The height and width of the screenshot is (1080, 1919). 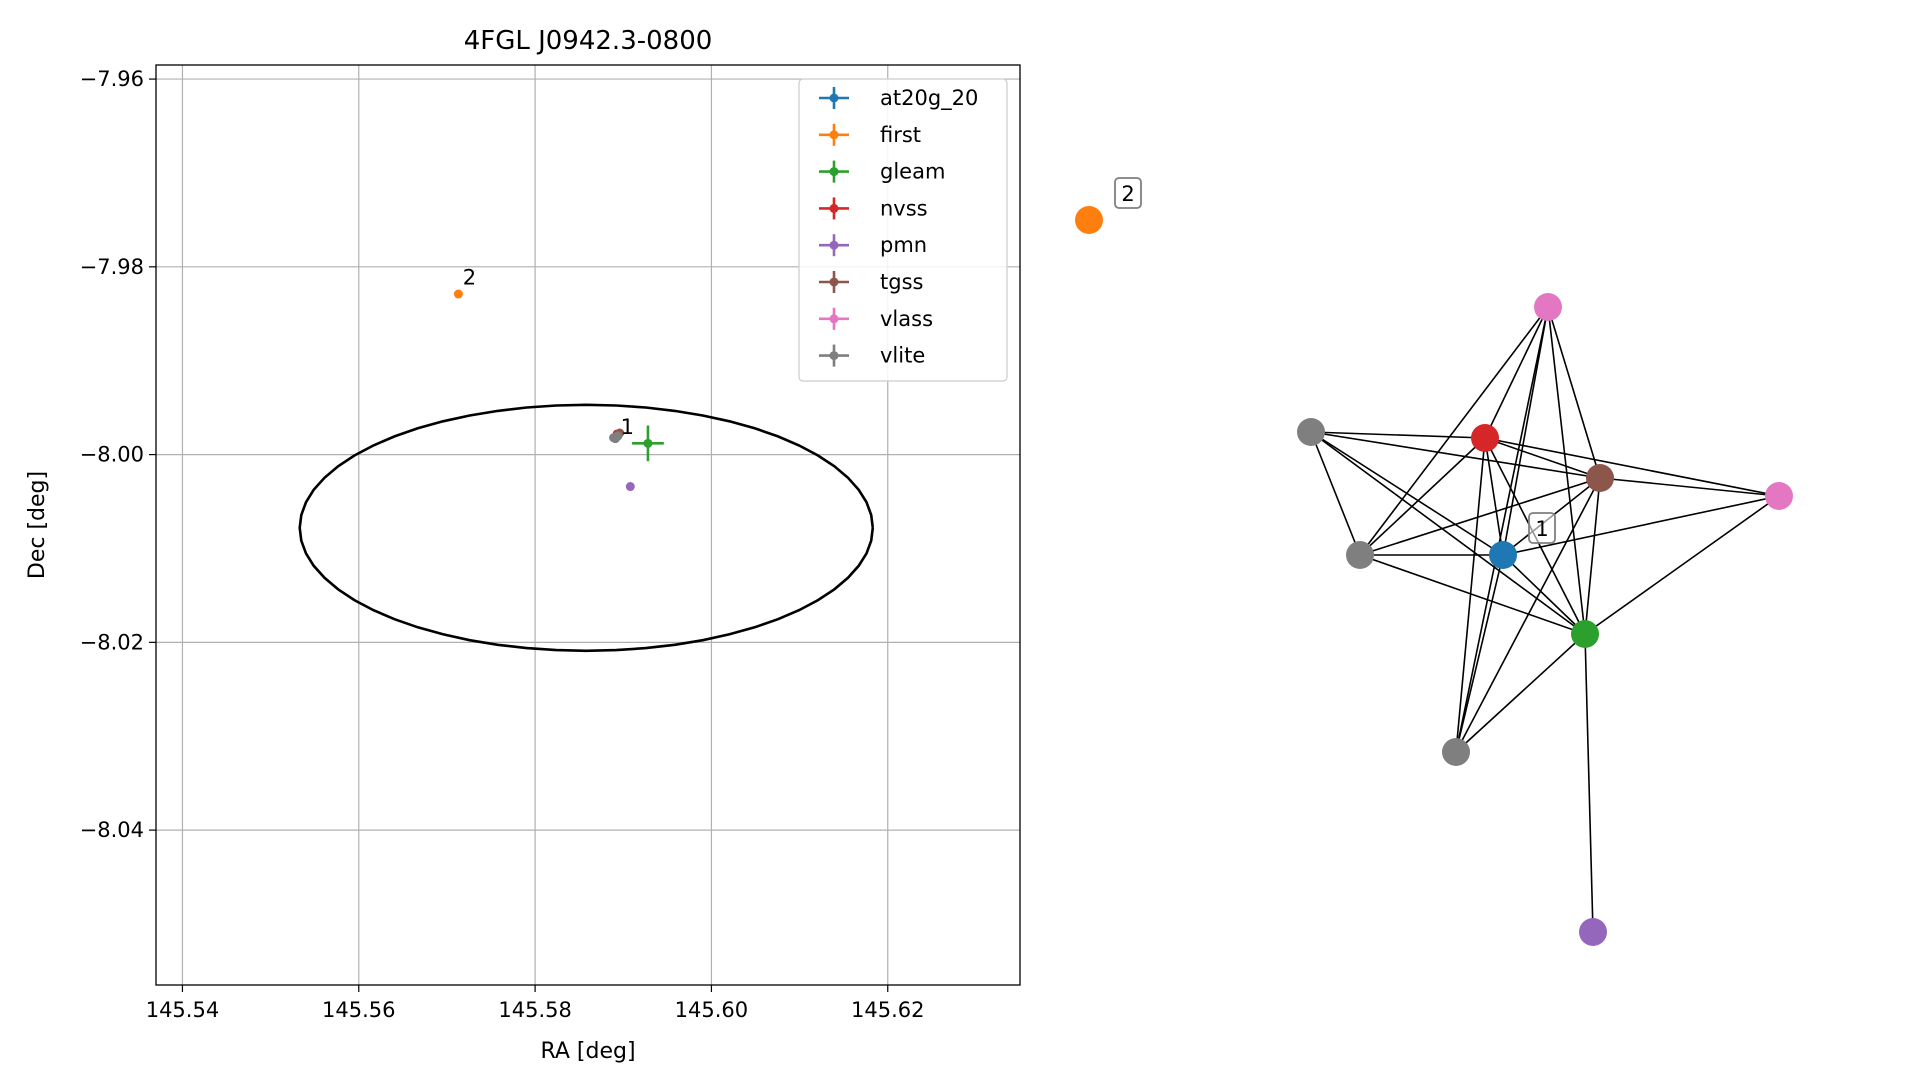 What do you see at coordinates (358, 1010) in the screenshot?
I see `x-tick-label: 145.56` at bounding box center [358, 1010].